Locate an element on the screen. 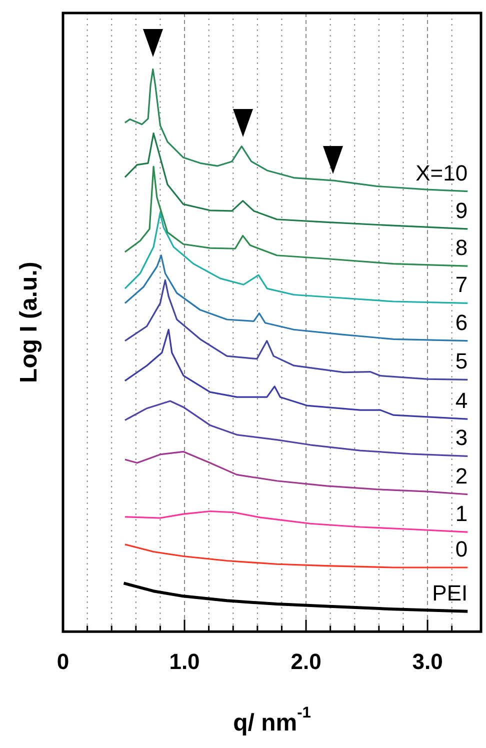  x-tick-label: 3.0 is located at coordinates (427, 661).